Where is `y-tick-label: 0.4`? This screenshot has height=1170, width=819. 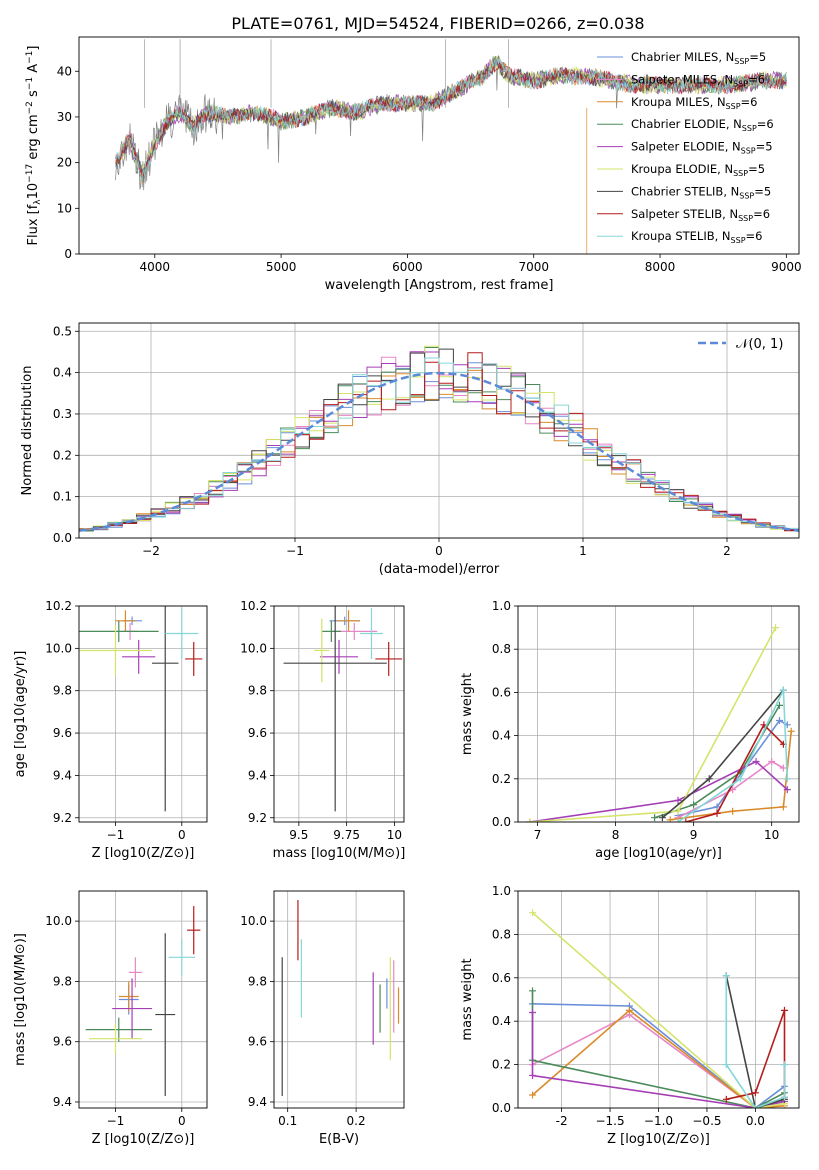 y-tick-label: 0.4 is located at coordinates (501, 736).